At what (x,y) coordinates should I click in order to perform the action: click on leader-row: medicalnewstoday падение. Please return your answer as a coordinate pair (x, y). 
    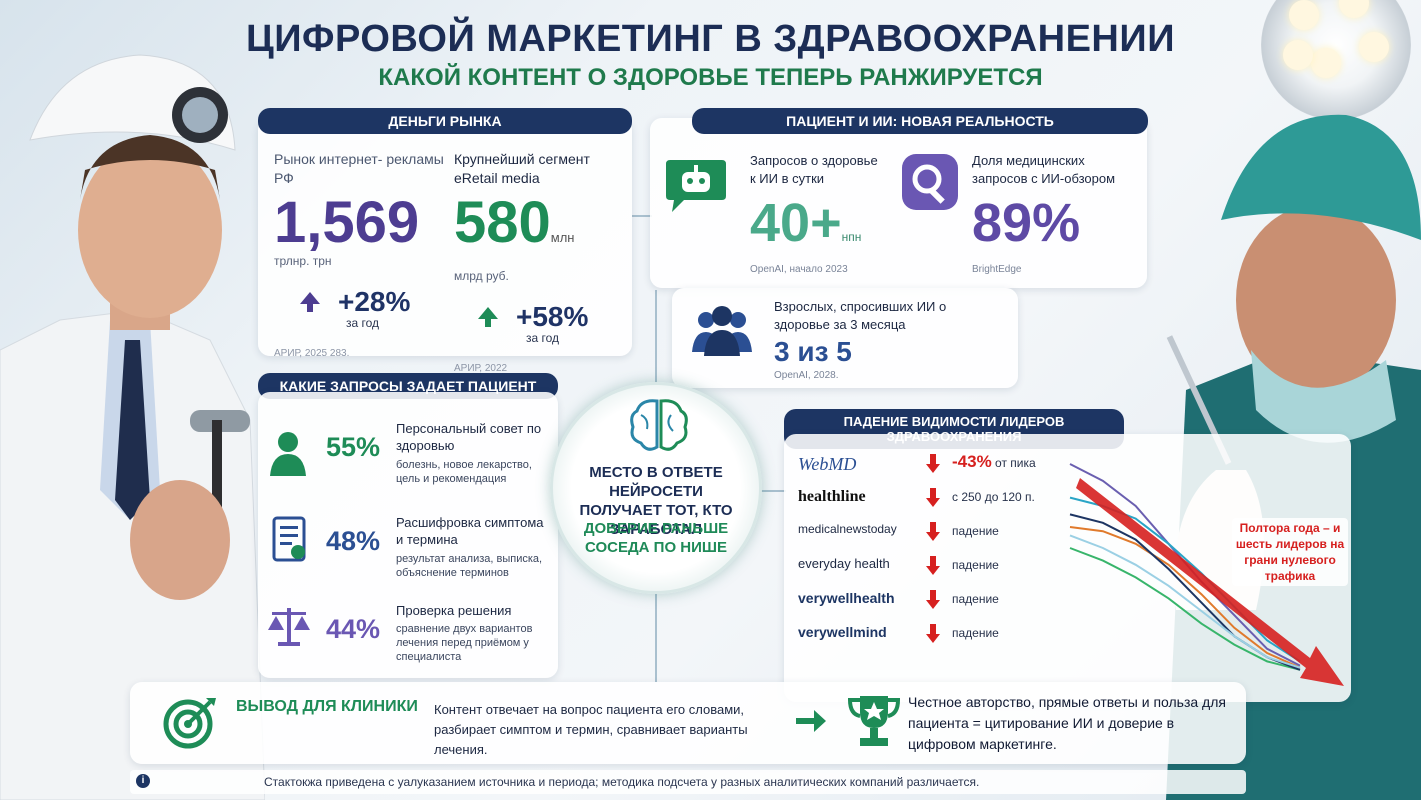
    Looking at the image, I should click on (933, 533).